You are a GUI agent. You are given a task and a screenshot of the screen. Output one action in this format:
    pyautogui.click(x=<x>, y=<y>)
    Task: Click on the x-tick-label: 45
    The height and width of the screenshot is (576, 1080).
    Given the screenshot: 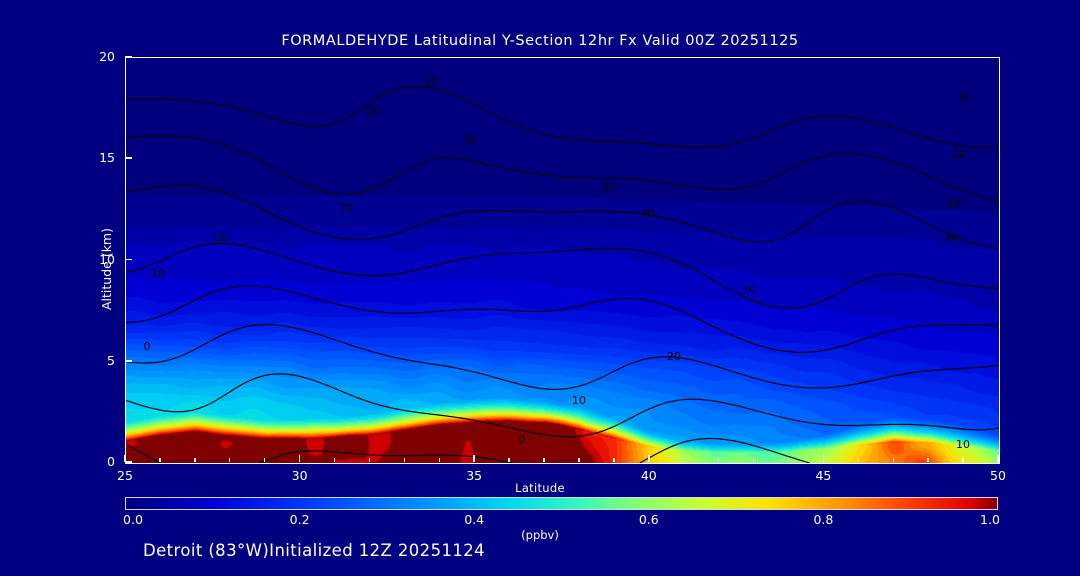 What is the action you would take?
    pyautogui.click(x=823, y=475)
    